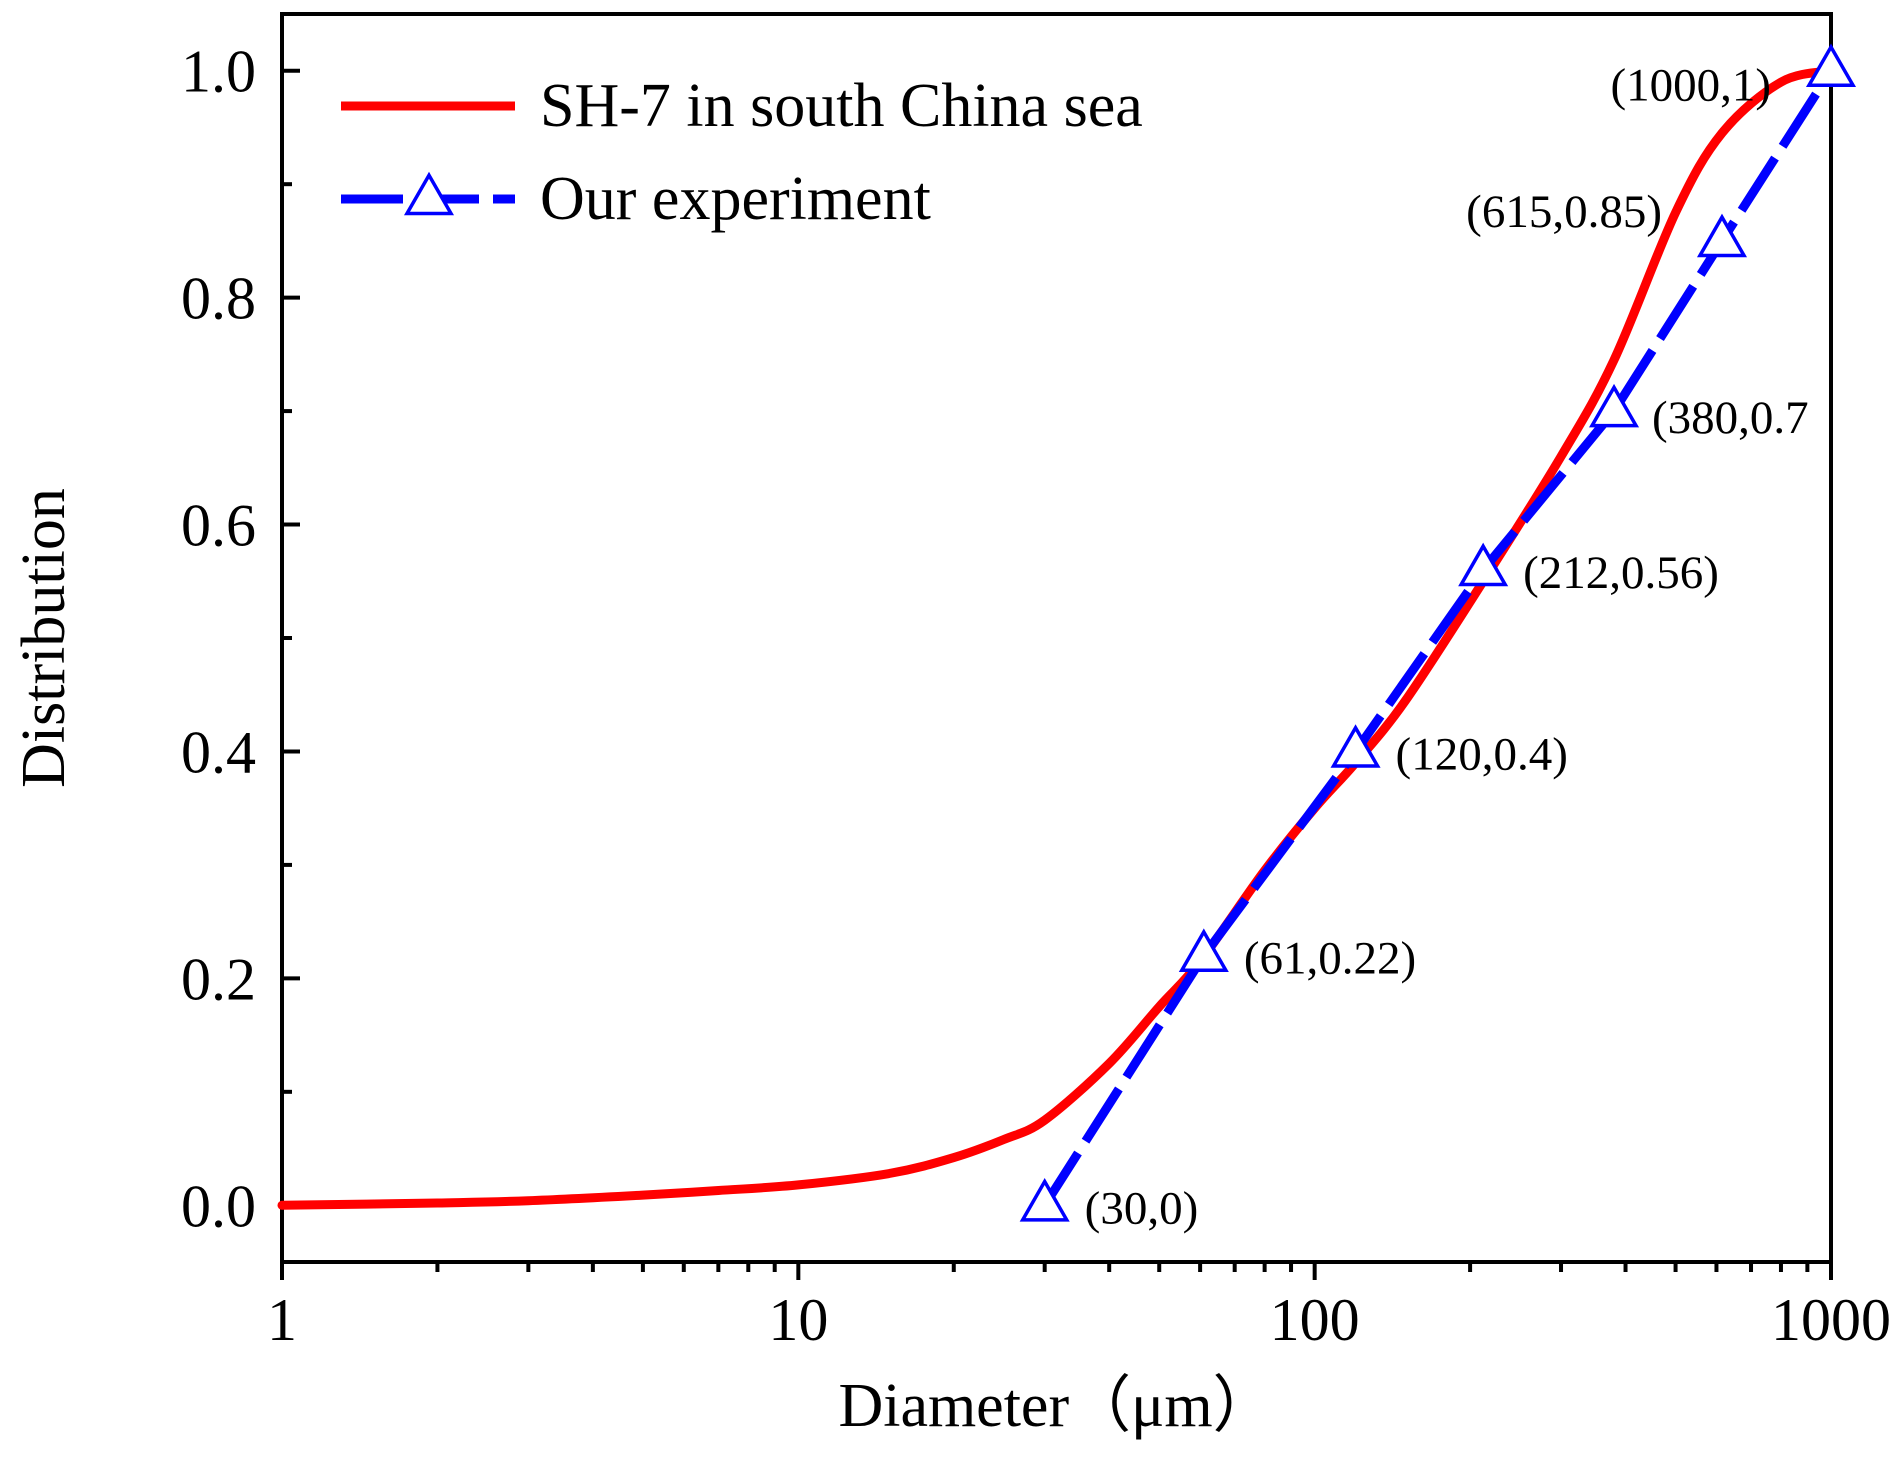 Image resolution: width=1895 pixels, height=1484 pixels. I want to click on x-axis-title: Diameter（μm）, so click(1056, 1406).